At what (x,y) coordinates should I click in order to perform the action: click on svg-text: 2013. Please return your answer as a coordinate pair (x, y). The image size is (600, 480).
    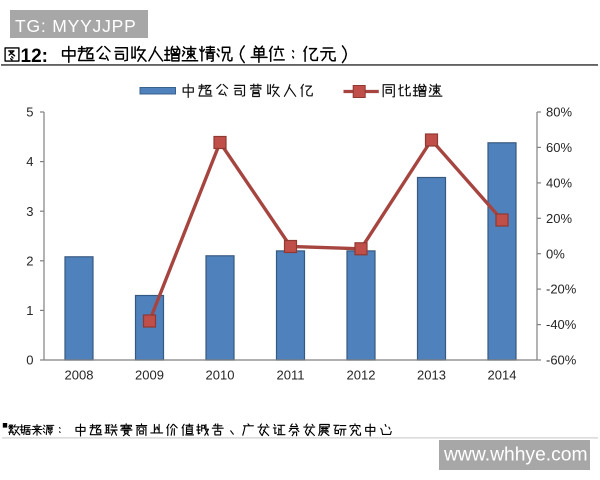
    Looking at the image, I should click on (431, 375).